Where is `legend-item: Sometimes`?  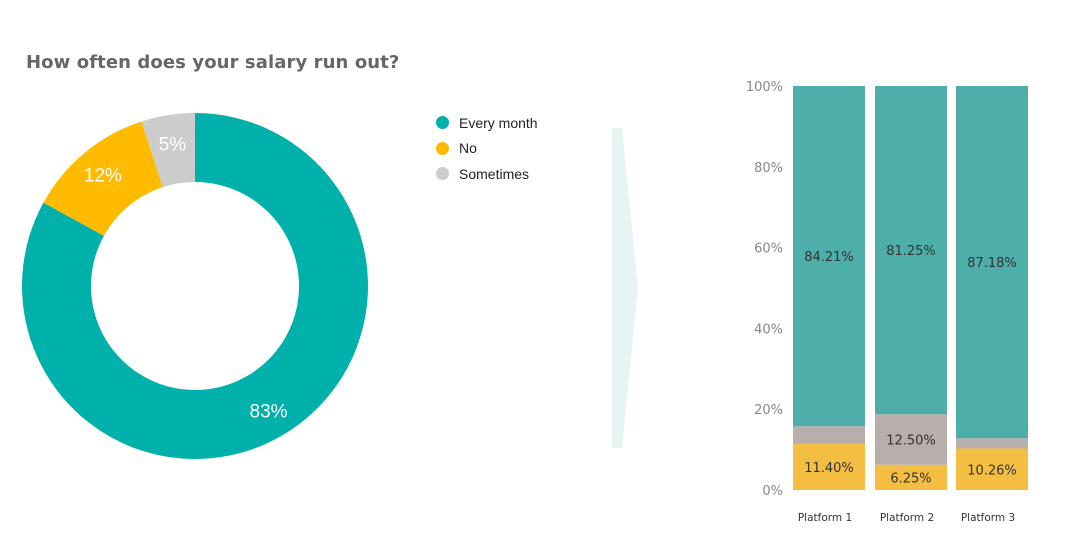
legend-item: Sometimes is located at coordinates (487, 174).